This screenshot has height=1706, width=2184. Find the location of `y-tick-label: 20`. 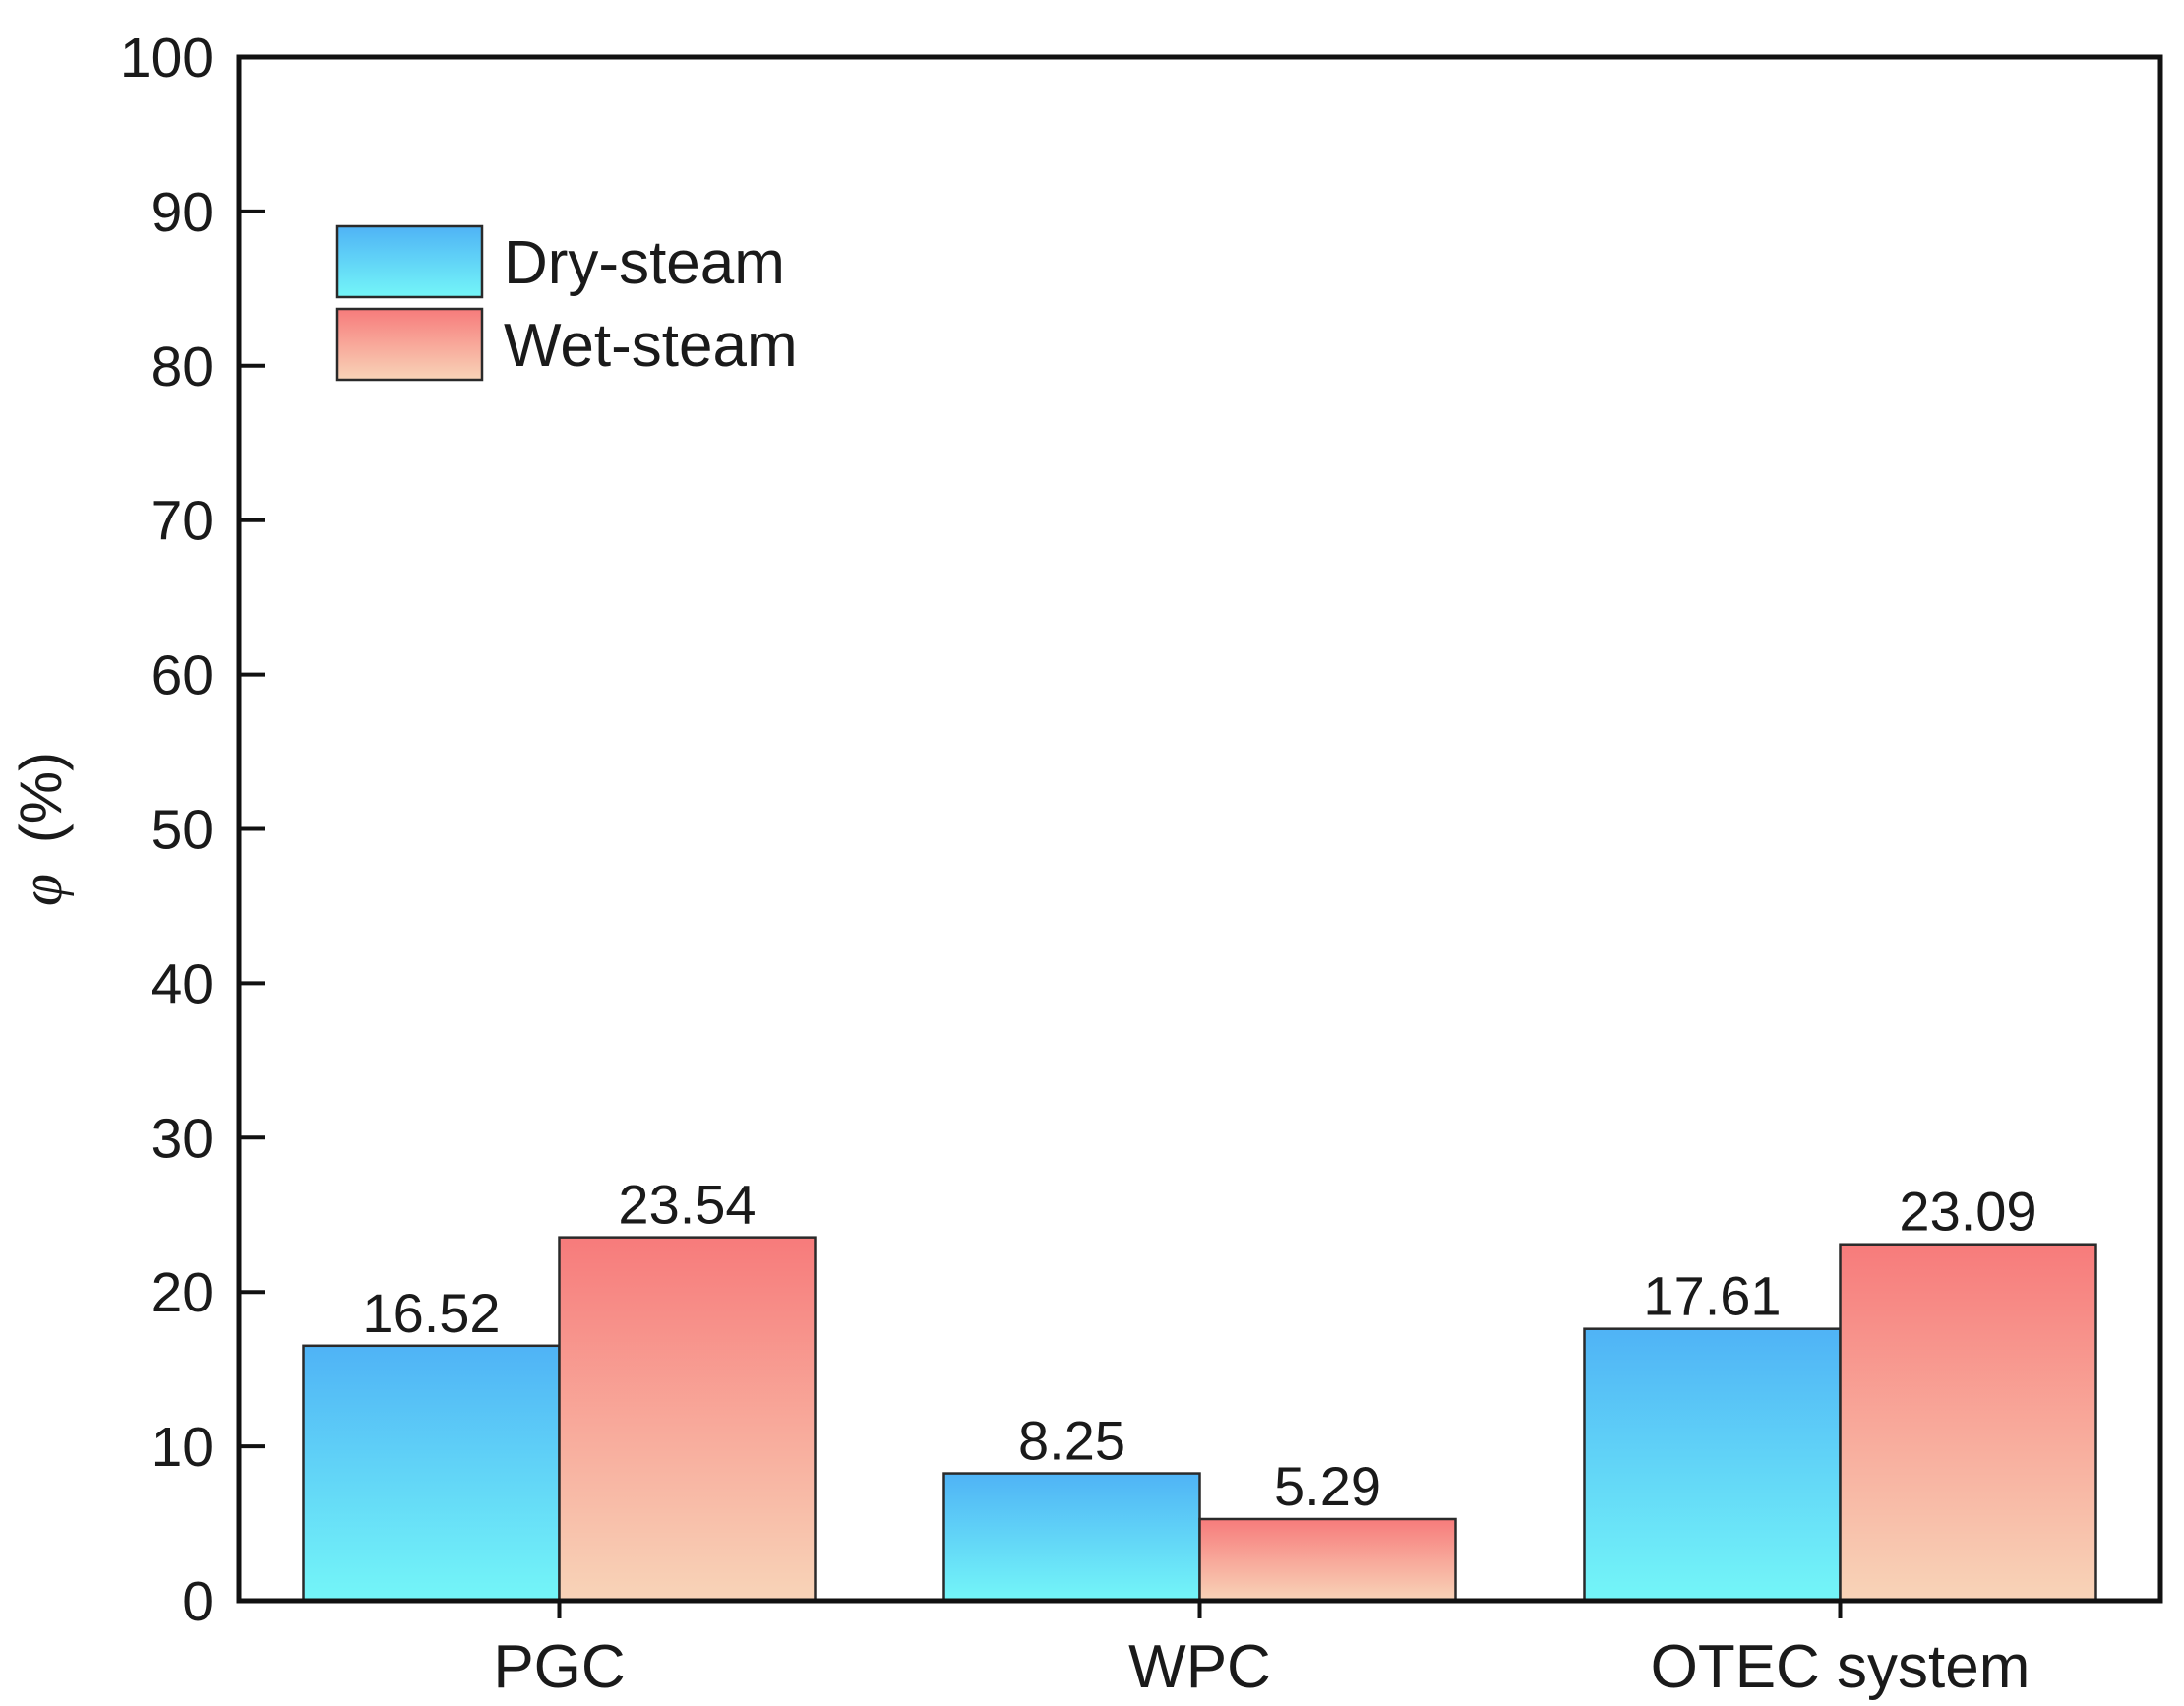

y-tick-label: 20 is located at coordinates (182, 1292).